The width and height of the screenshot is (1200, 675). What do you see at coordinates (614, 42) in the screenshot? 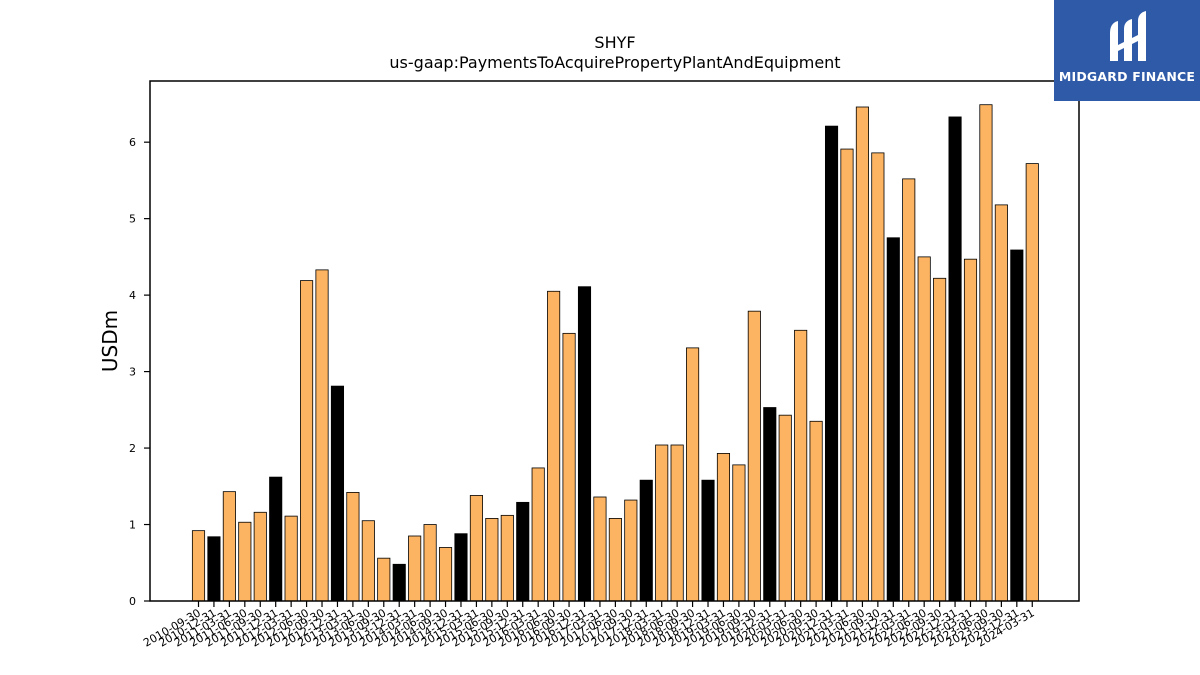
I see `chart-title: SHYF` at bounding box center [614, 42].